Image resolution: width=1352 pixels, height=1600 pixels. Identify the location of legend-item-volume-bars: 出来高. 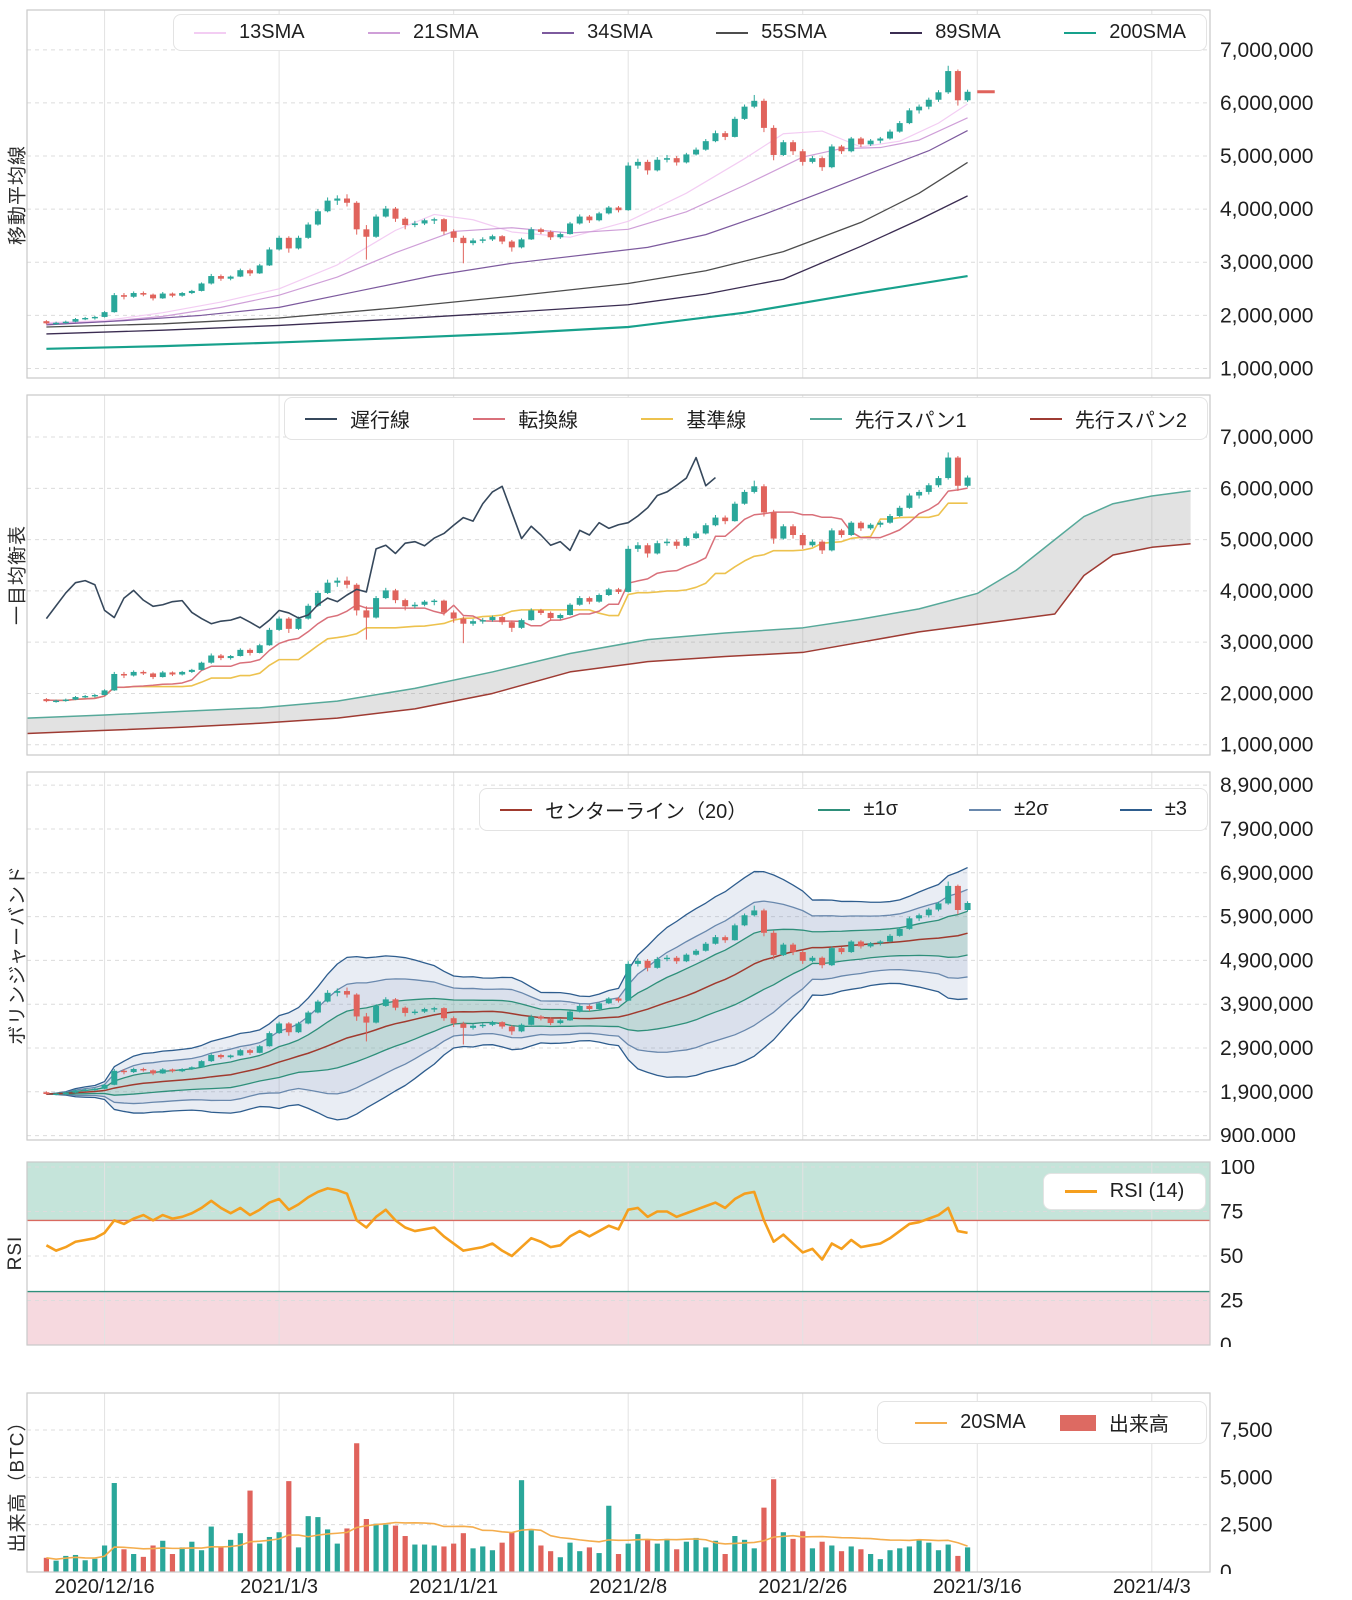
(1114, 1422).